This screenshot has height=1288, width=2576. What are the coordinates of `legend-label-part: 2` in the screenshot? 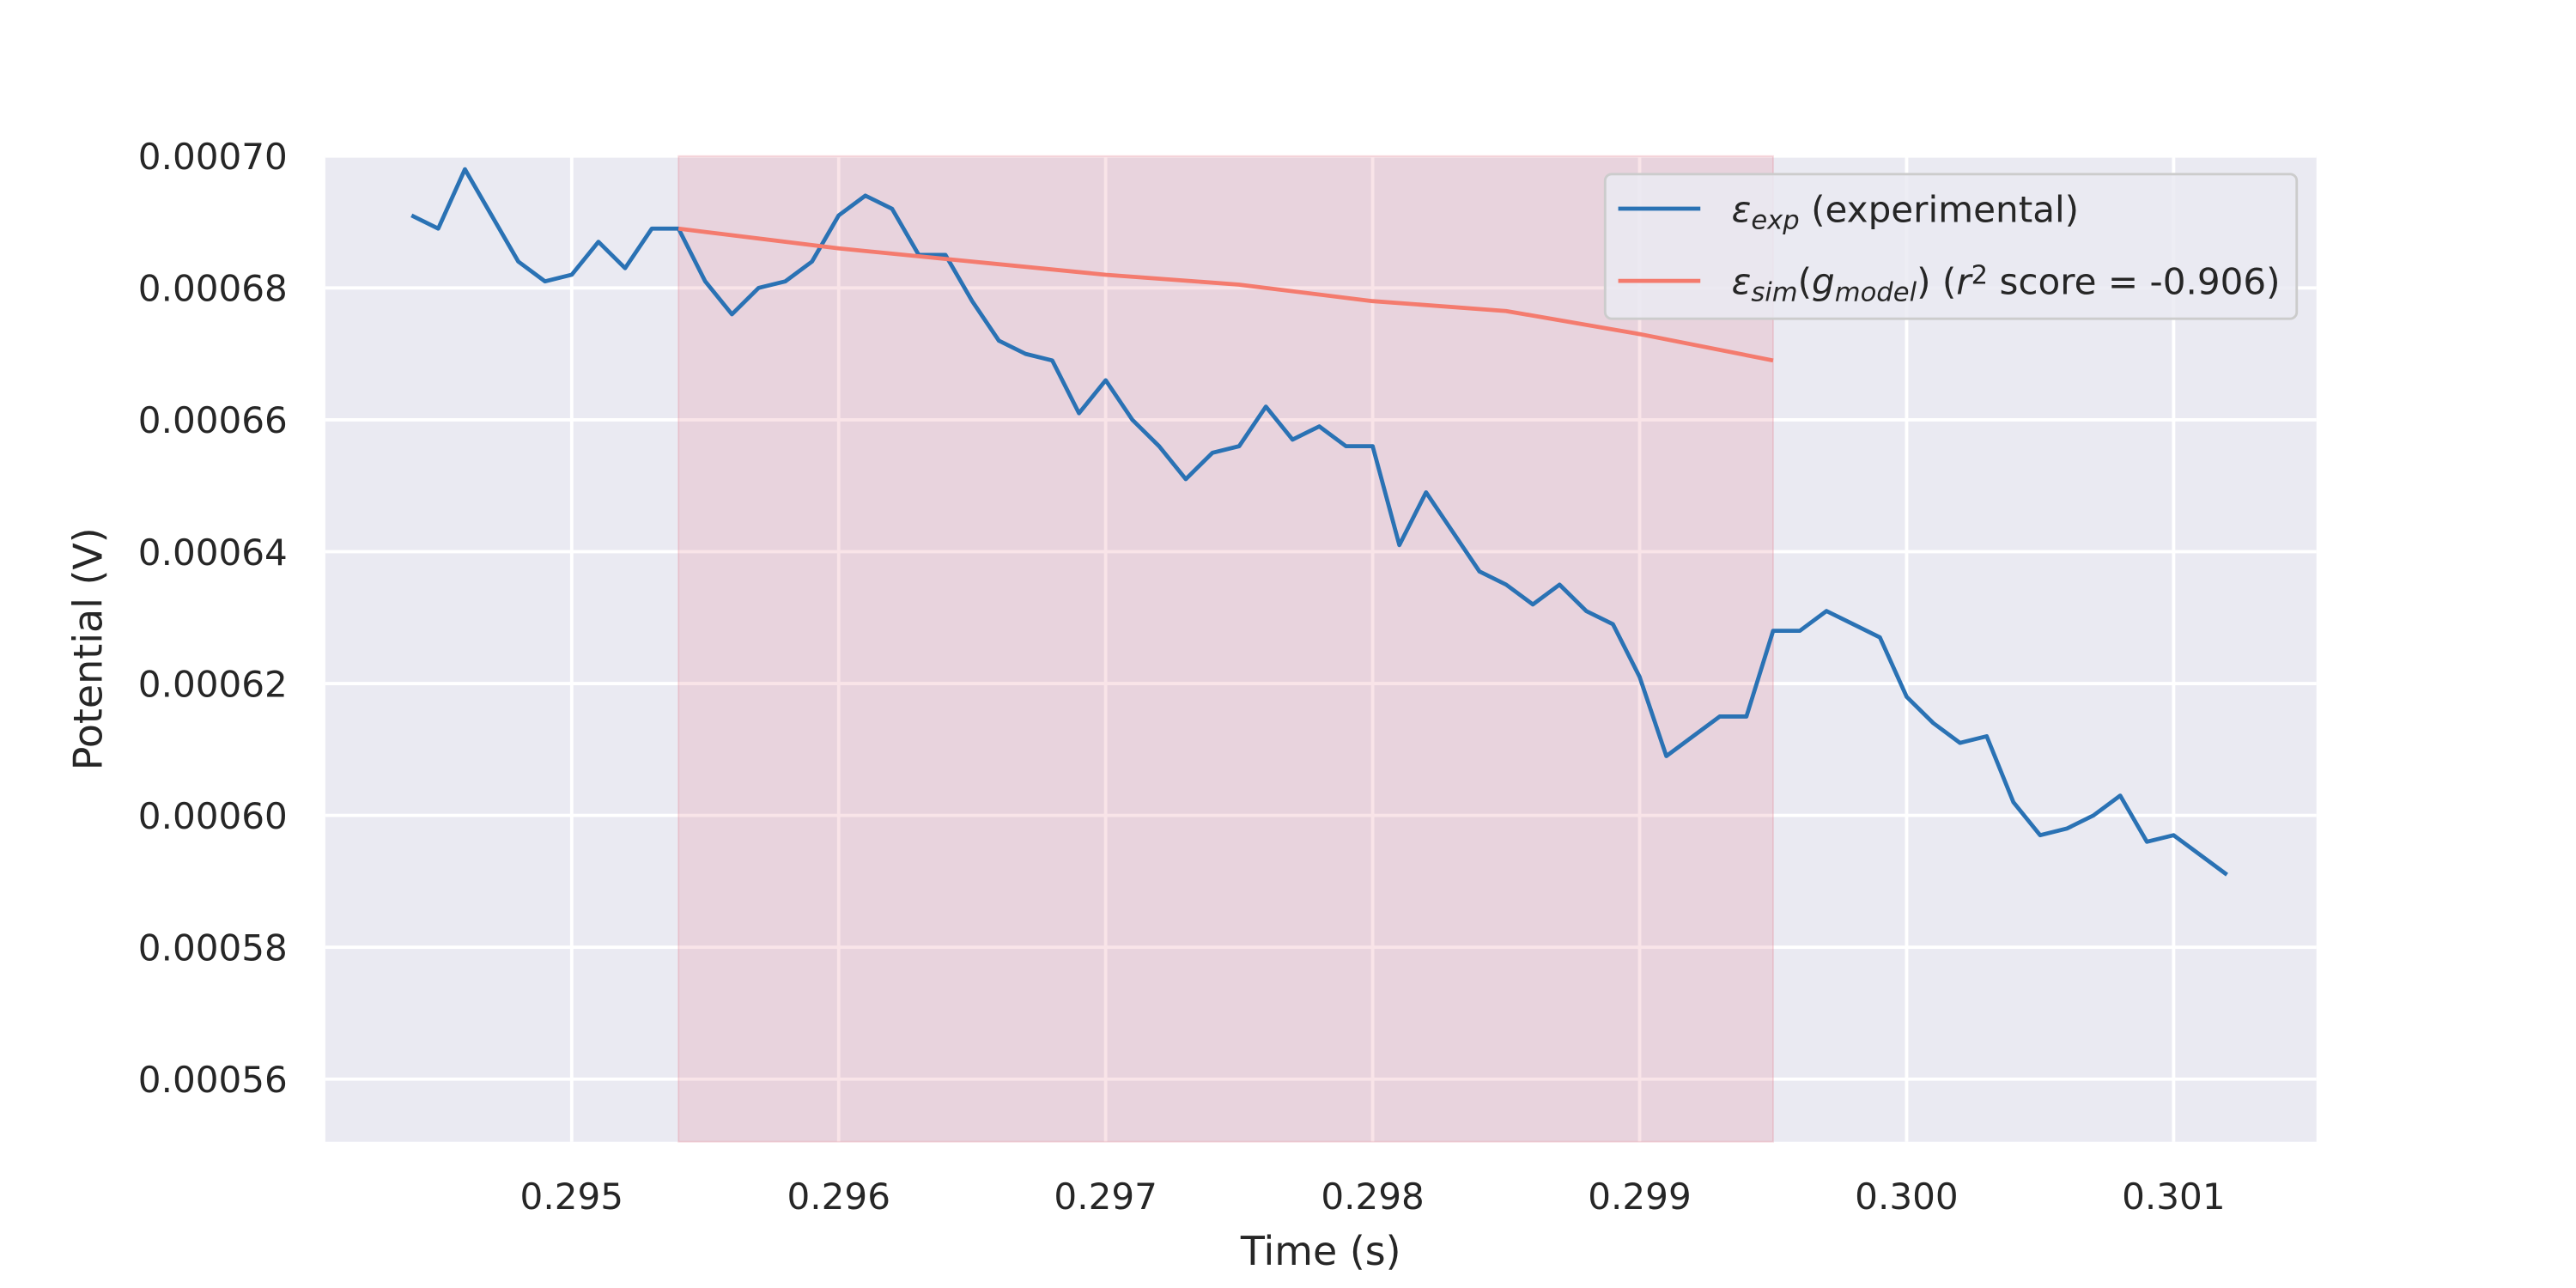 It's located at (1980, 275).